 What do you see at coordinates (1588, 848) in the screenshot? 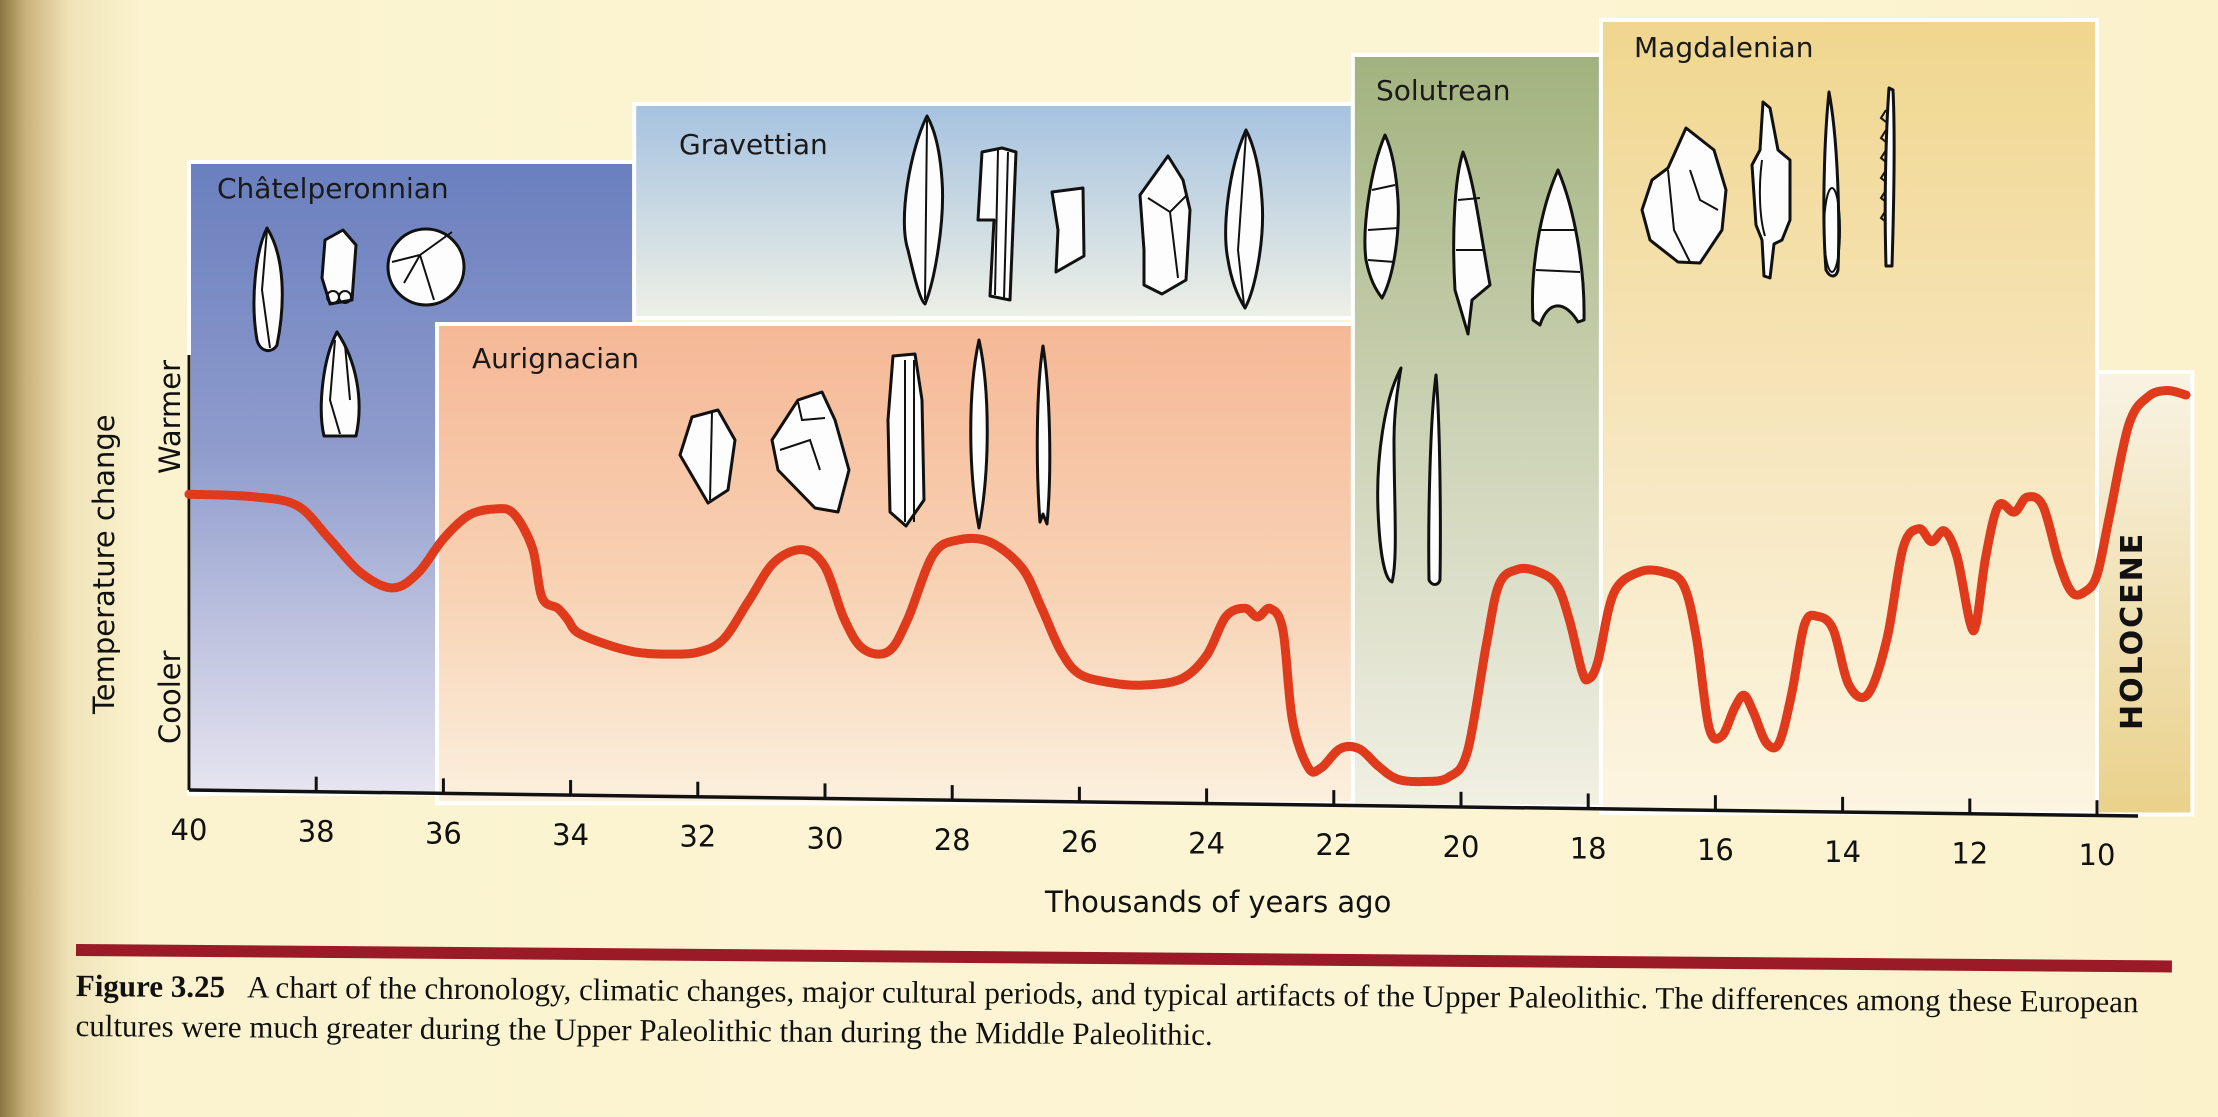
I see `x-tick-label-18: 18` at bounding box center [1588, 848].